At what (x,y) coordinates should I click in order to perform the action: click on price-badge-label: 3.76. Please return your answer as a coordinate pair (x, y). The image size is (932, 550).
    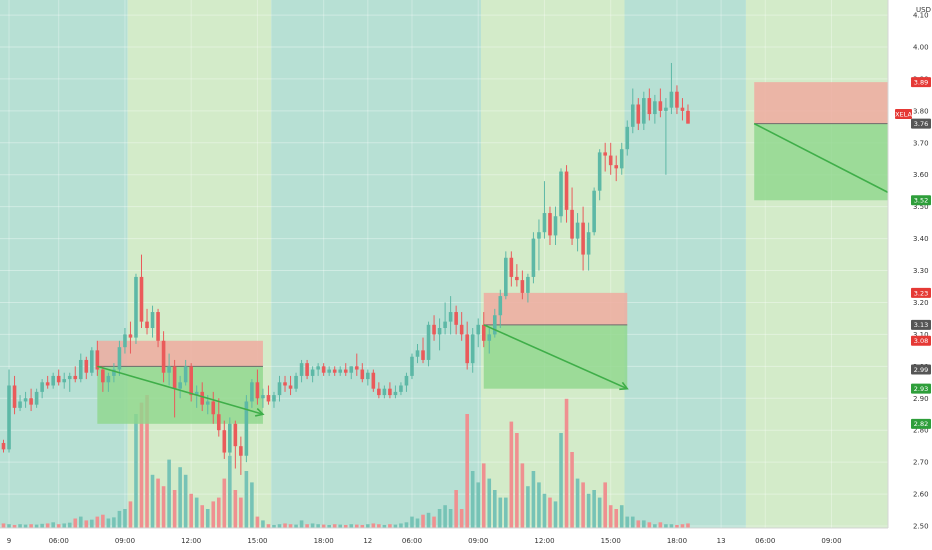
    Looking at the image, I should click on (921, 124).